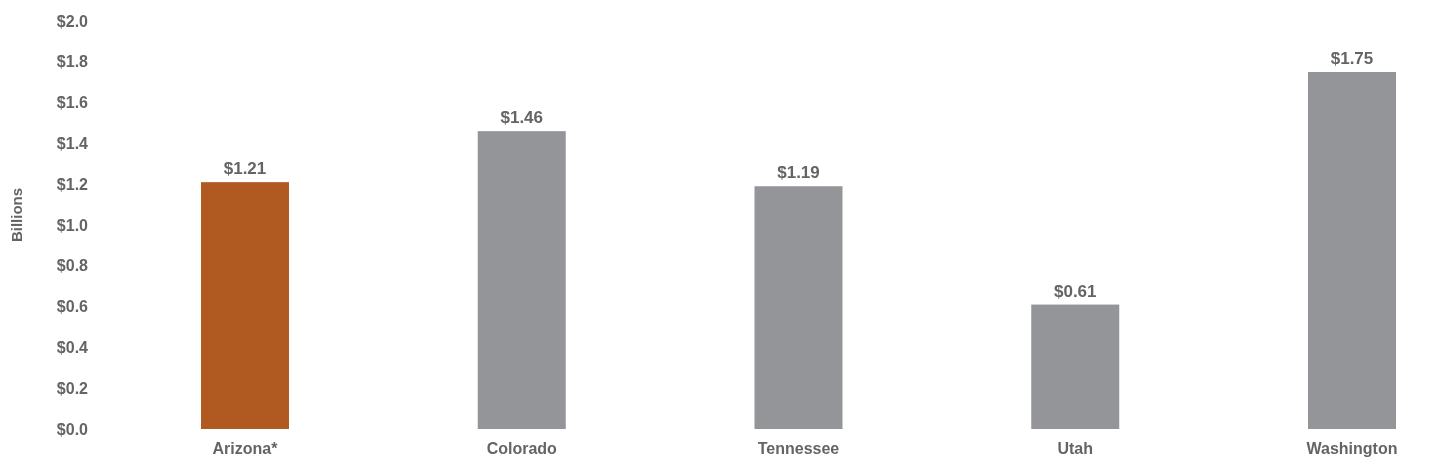  I want to click on x-tick-label: Colorado, so click(522, 448).